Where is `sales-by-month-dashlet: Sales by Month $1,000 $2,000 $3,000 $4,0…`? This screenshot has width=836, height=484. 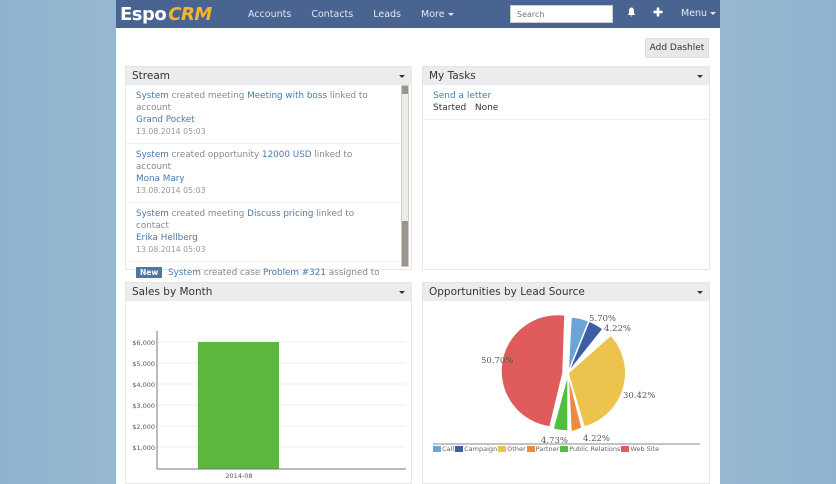
sales-by-month-dashlet: Sales by Month $1,000 $2,000 $3,000 $4,0… is located at coordinates (268, 383).